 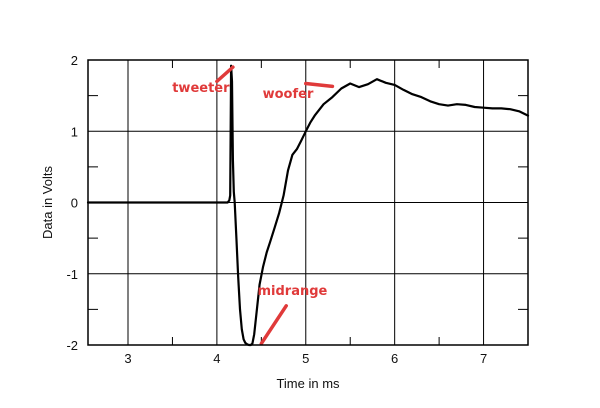 What do you see at coordinates (216, 358) in the screenshot?
I see `x-tick-label: 4` at bounding box center [216, 358].